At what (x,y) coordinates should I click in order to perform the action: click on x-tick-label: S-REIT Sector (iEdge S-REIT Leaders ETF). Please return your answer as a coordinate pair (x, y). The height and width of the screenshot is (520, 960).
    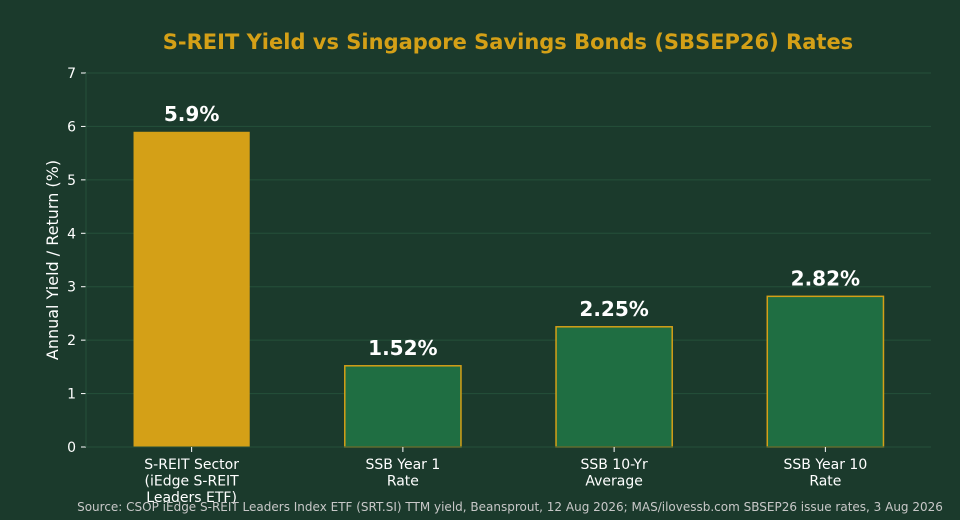
    Looking at the image, I should click on (191, 481).